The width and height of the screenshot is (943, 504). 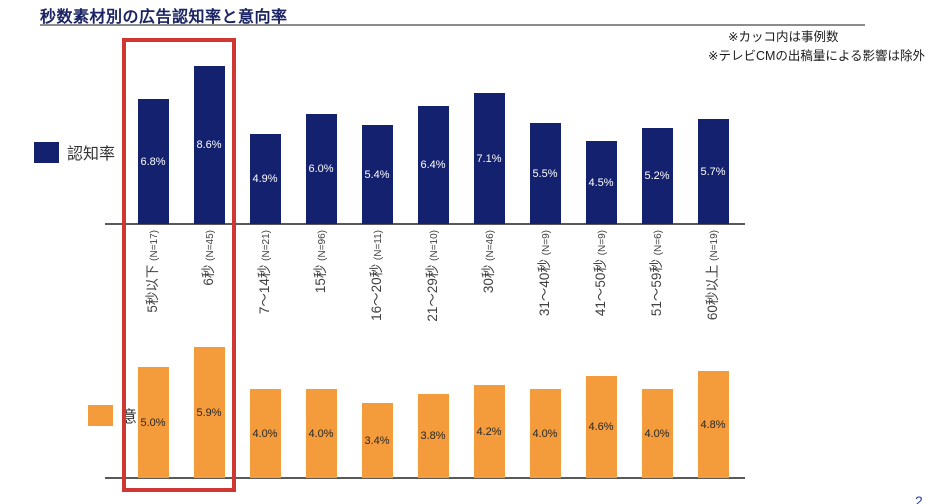 I want to click on notes: ※カッコ内は事例数 ※テレビCMの出稿量による影響は除外, so click(x=816, y=47).